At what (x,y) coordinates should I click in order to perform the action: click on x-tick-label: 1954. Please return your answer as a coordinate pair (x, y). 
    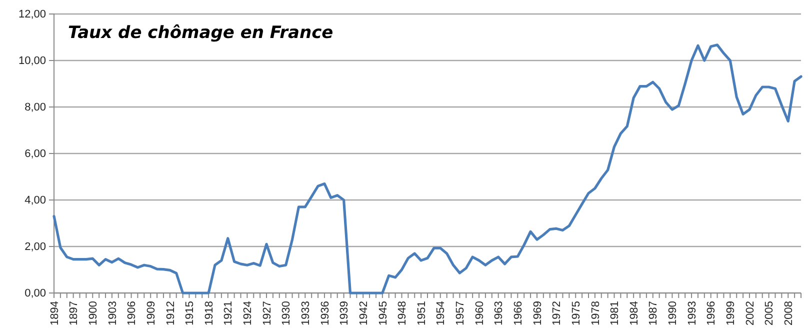
    Looking at the image, I should click on (441, 313).